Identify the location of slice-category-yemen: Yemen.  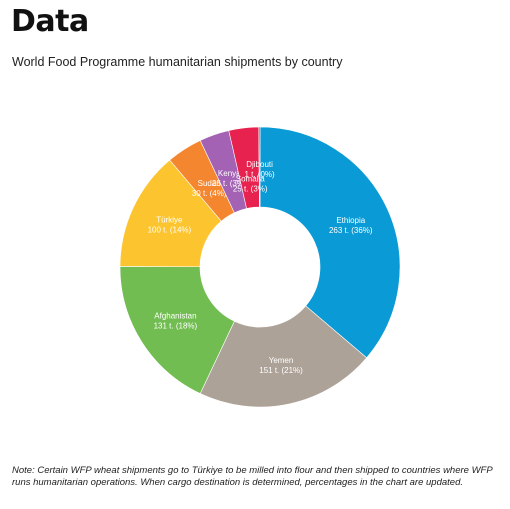
(281, 360).